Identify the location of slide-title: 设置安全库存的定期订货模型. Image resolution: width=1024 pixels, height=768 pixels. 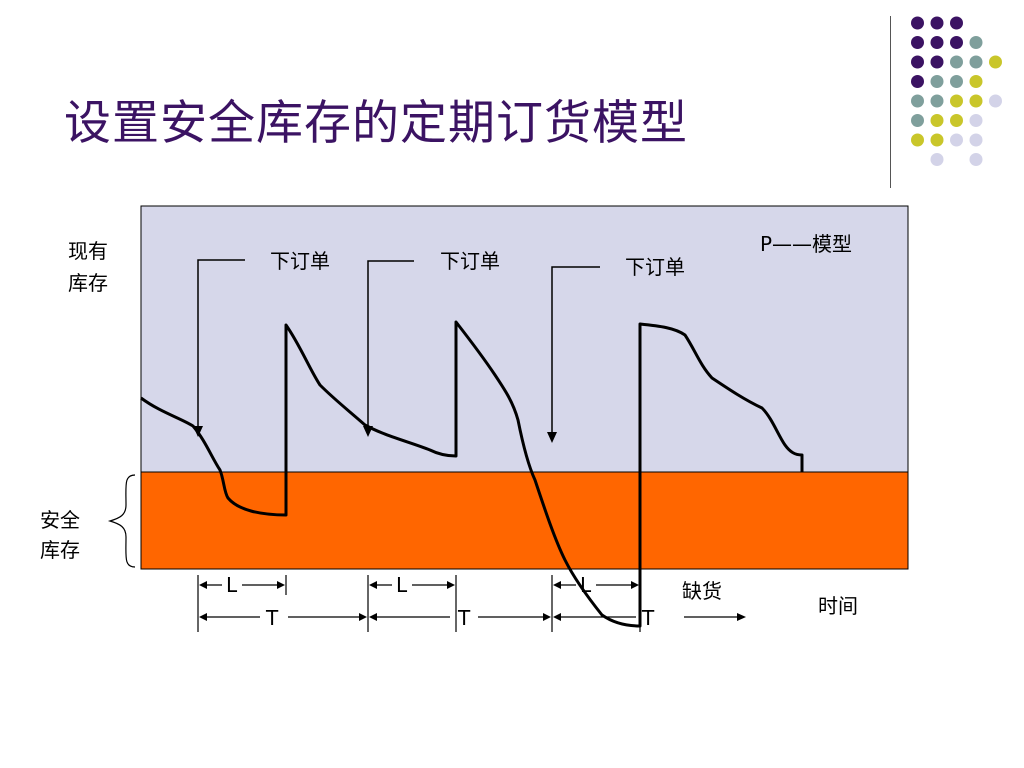
(376, 123).